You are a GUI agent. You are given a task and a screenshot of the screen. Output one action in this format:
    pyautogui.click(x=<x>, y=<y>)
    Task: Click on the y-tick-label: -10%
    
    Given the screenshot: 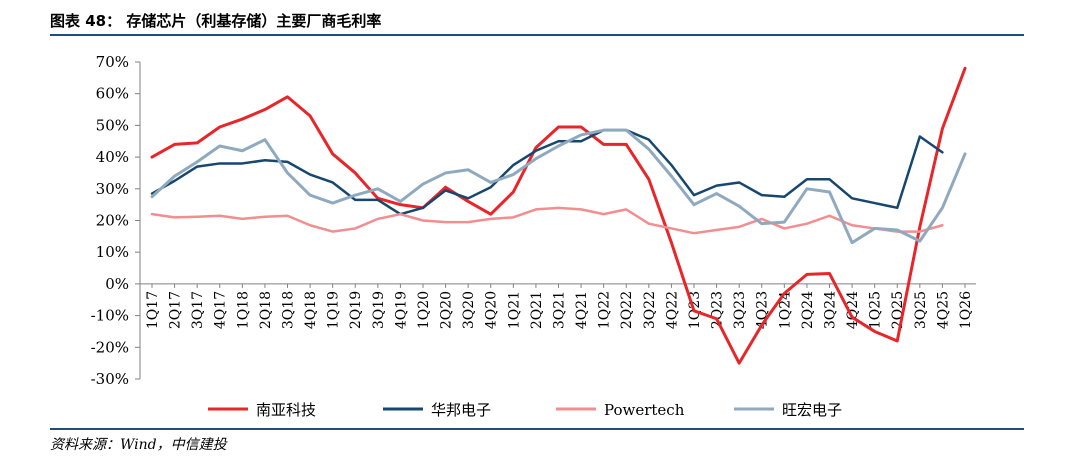 What is the action you would take?
    pyautogui.click(x=110, y=316)
    